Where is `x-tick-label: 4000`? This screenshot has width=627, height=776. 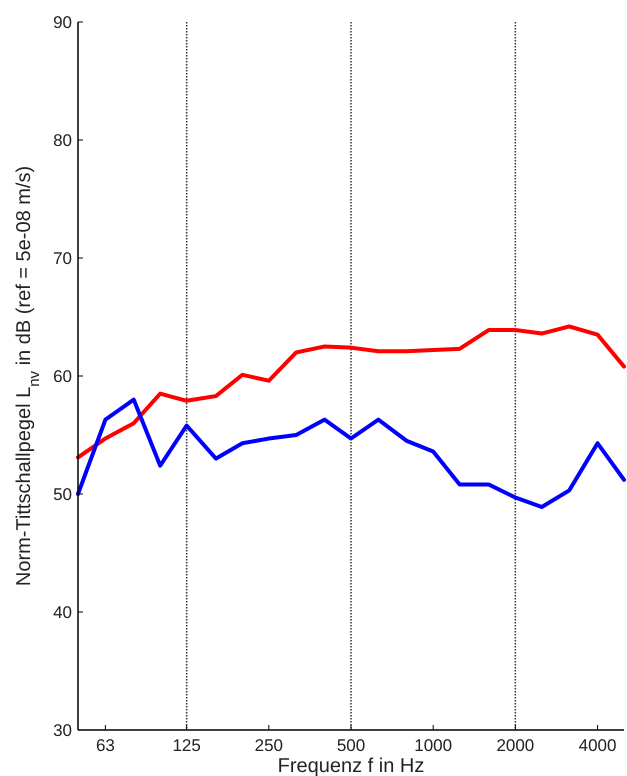 x-tick-label: 4000 is located at coordinates (597, 745).